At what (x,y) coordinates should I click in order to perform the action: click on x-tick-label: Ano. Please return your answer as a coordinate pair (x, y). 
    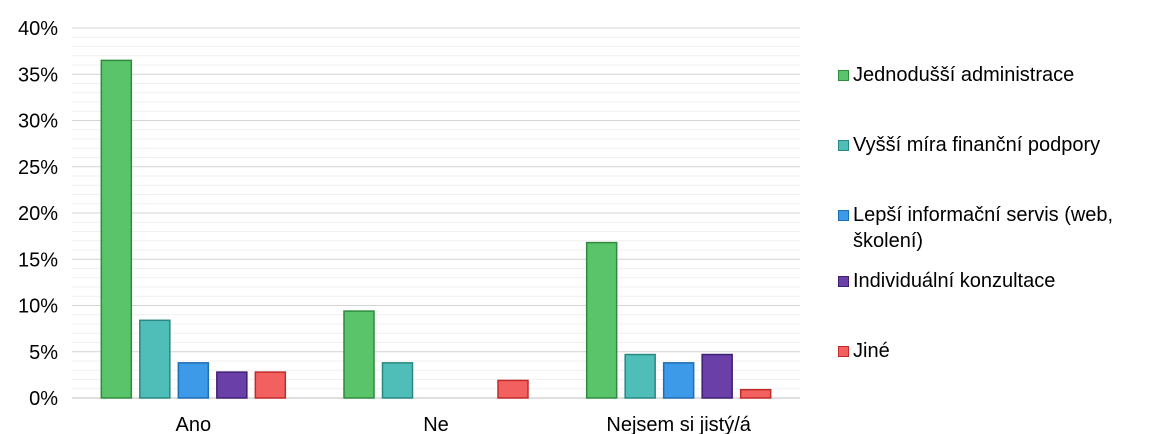
    Looking at the image, I should click on (194, 424).